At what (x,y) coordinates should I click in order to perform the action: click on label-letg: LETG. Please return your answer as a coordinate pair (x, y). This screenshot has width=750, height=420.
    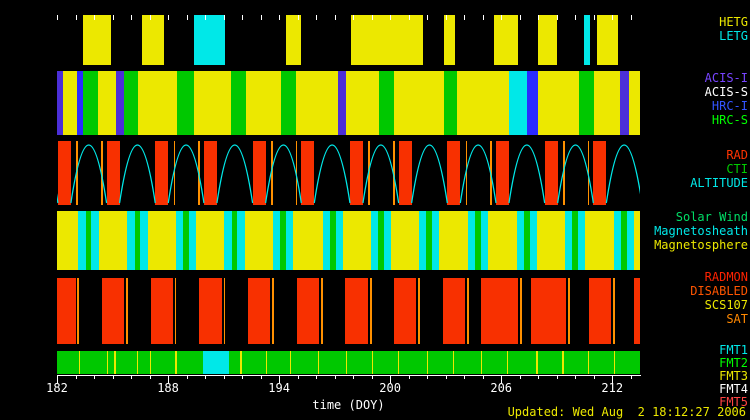
    Looking at the image, I should click on (733, 36).